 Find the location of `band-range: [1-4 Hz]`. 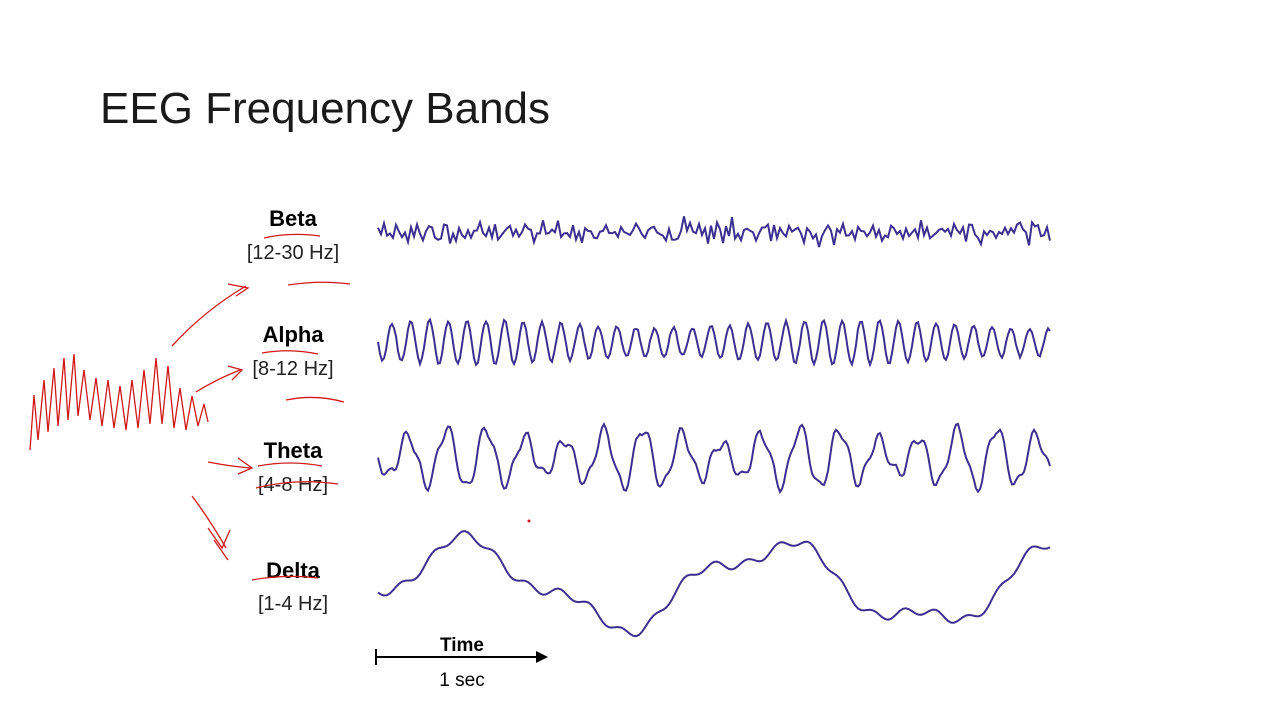

band-range: [1-4 Hz] is located at coordinates (293, 604).